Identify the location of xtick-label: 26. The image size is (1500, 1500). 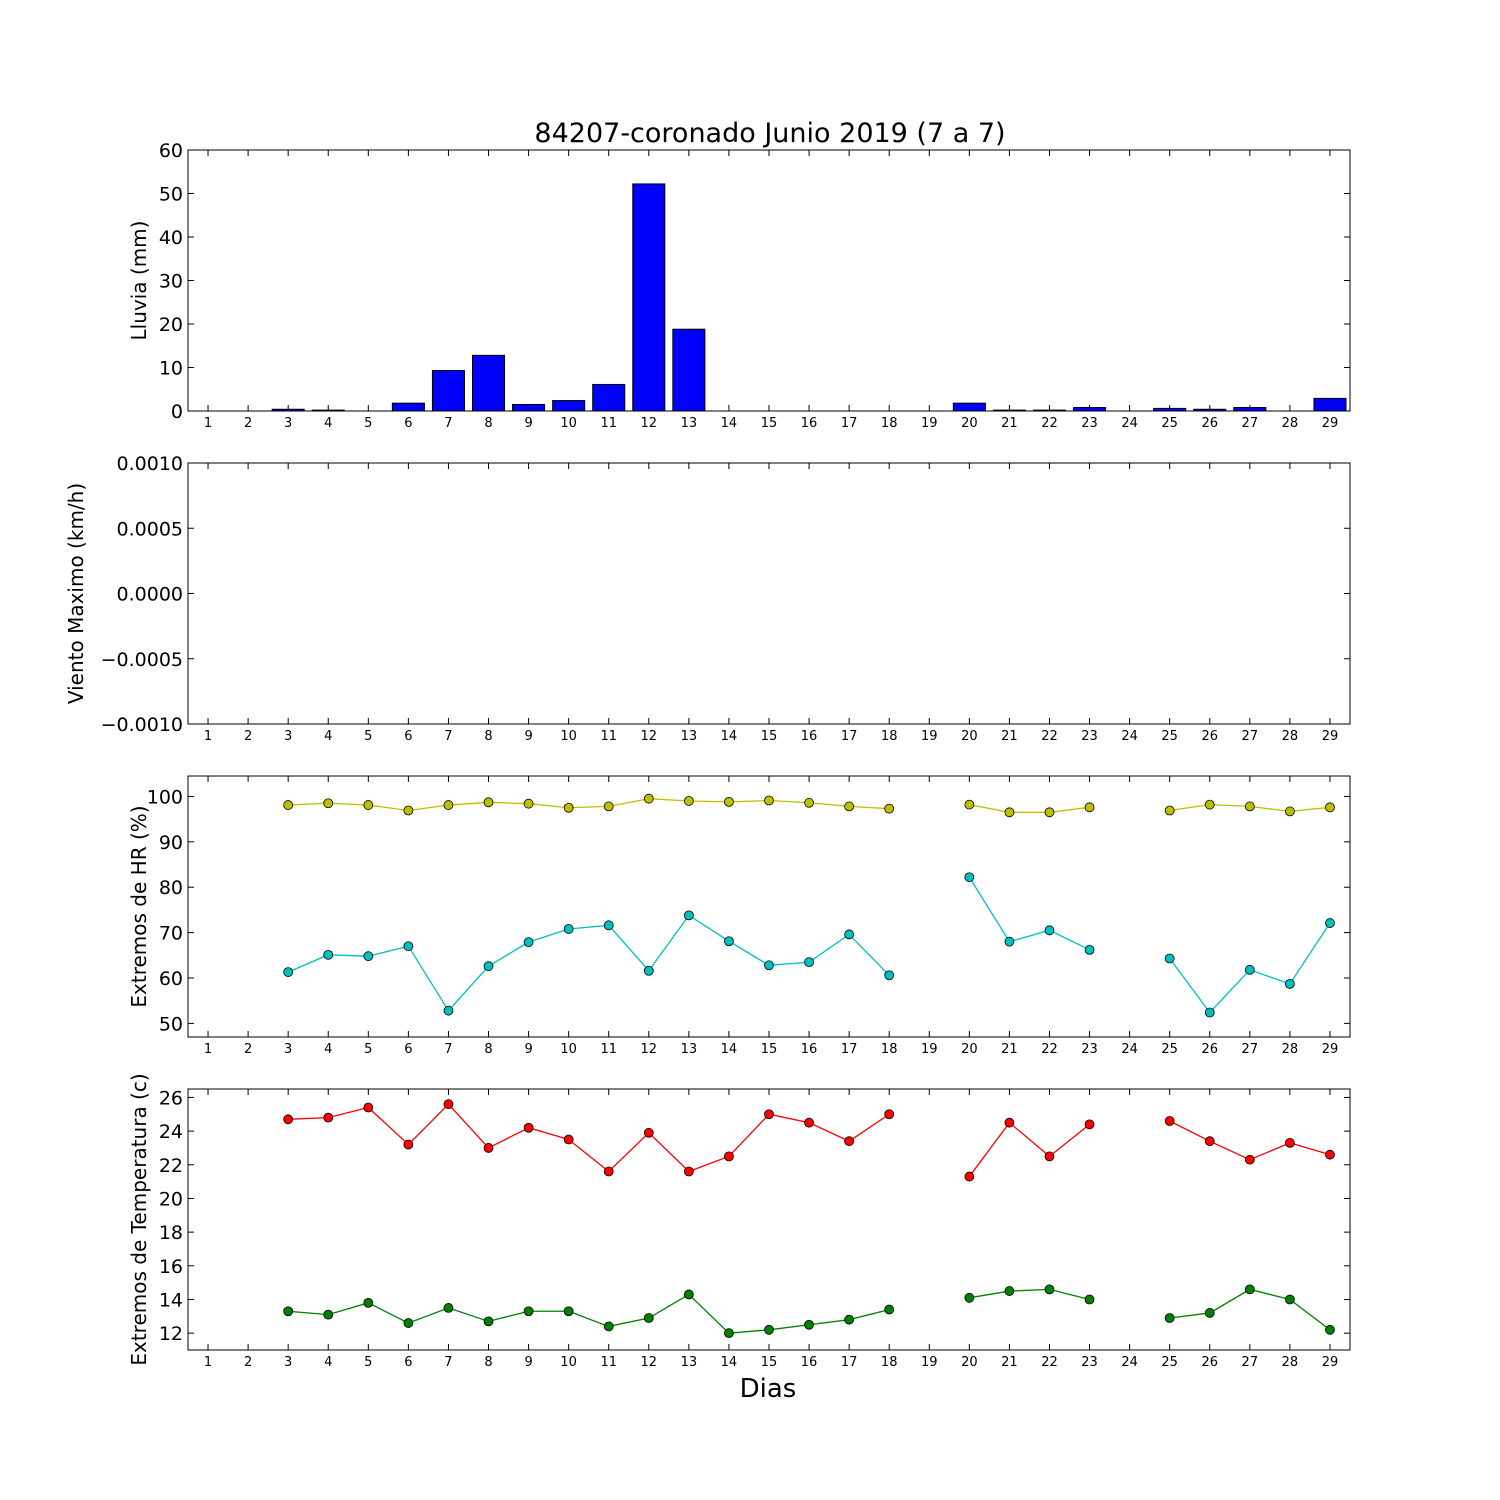
(1209, 423).